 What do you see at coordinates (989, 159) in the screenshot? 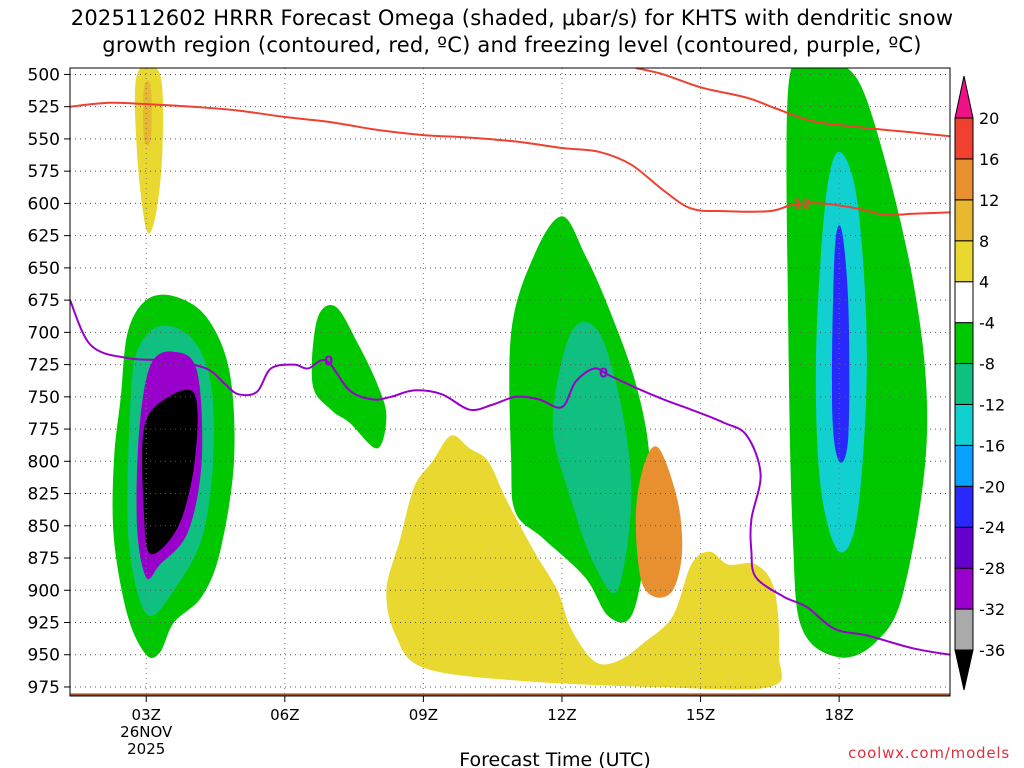
I see `colorbar-label-12: 16` at bounding box center [989, 159].